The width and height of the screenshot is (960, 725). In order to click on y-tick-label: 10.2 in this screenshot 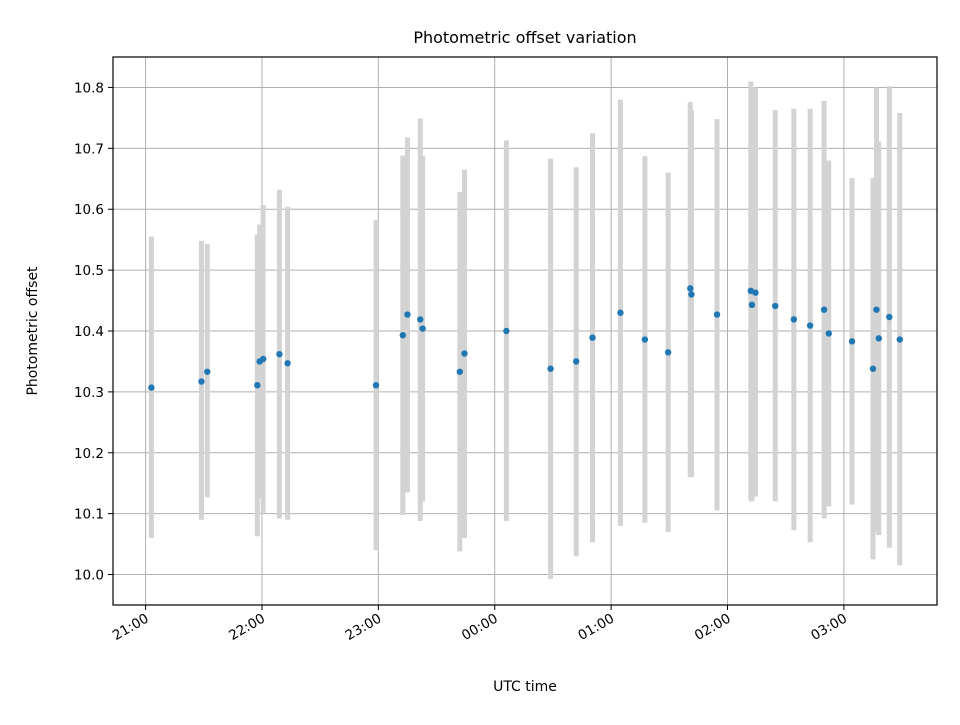, I will do `click(89, 454)`.